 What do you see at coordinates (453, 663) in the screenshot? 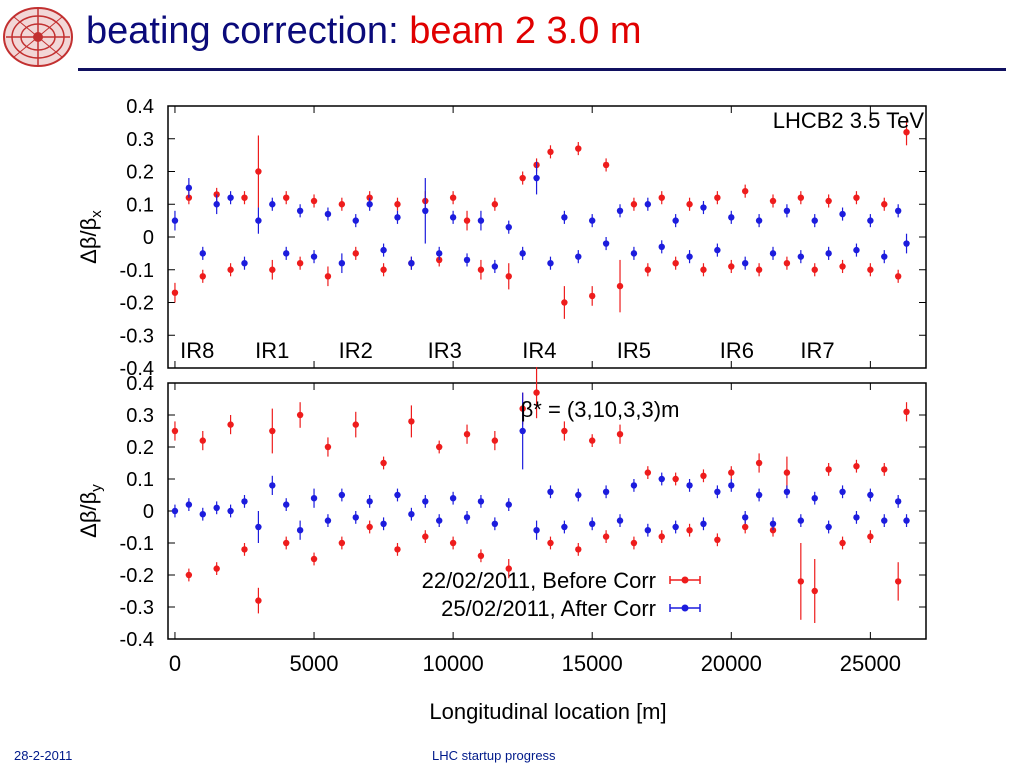
I see `x-tick-label: 10000` at bounding box center [453, 663].